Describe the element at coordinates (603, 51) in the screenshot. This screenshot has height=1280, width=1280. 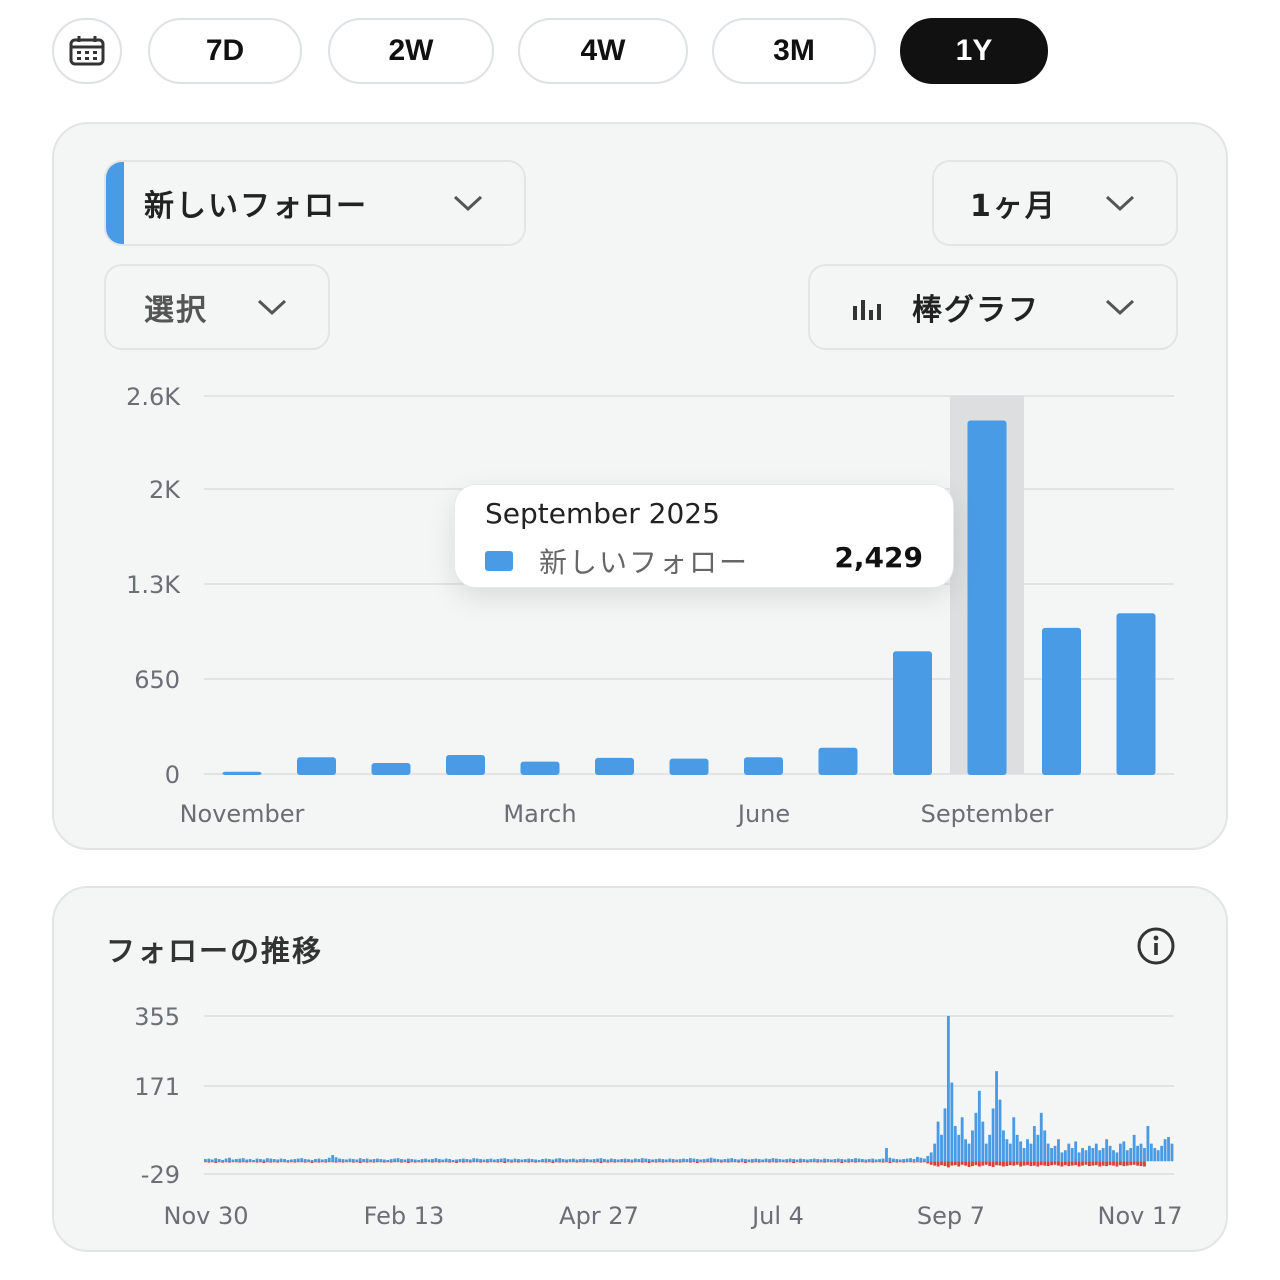
I see `range-4w-button: 4W` at that location.